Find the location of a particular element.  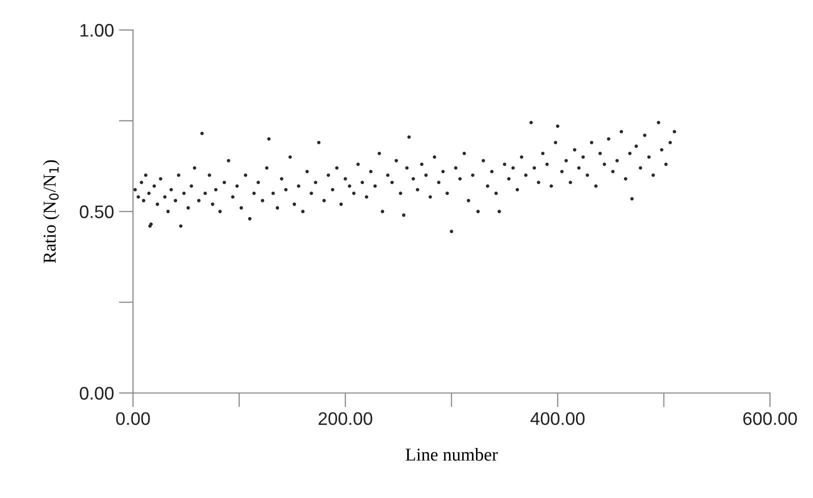

x-axis-title: Line number is located at coordinates (452, 454).